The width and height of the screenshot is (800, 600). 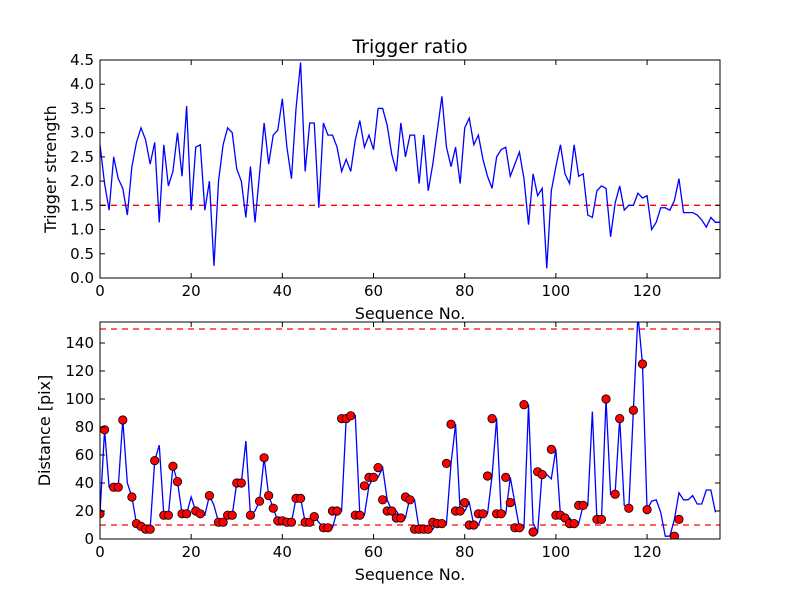 I want to click on y-tick-label: 60, so click(x=84, y=455).